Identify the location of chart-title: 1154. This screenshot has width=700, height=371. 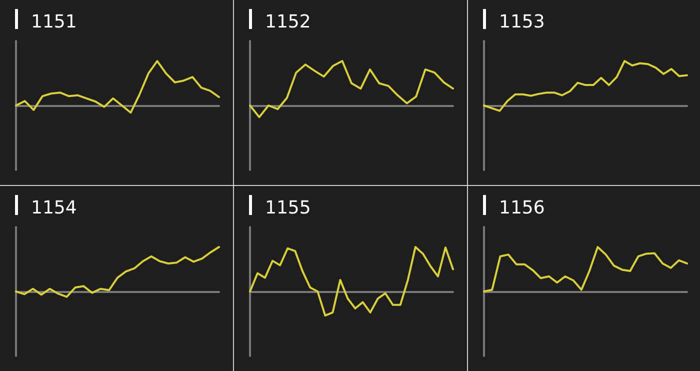
(54, 208).